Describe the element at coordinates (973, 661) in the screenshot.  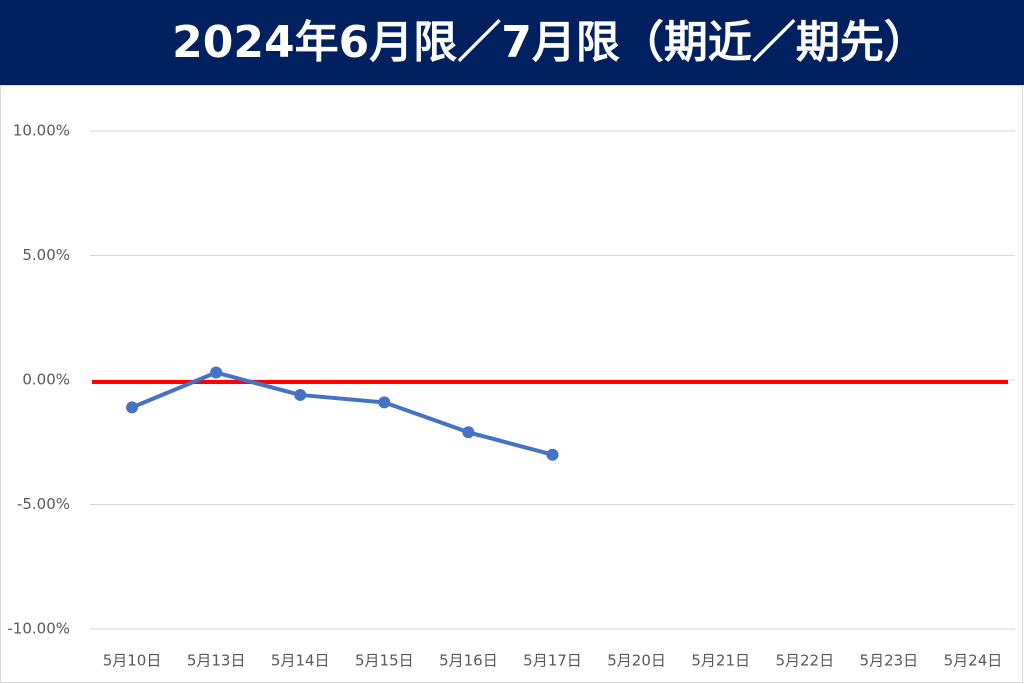
I see `x-tick-label: 5月24日` at that location.